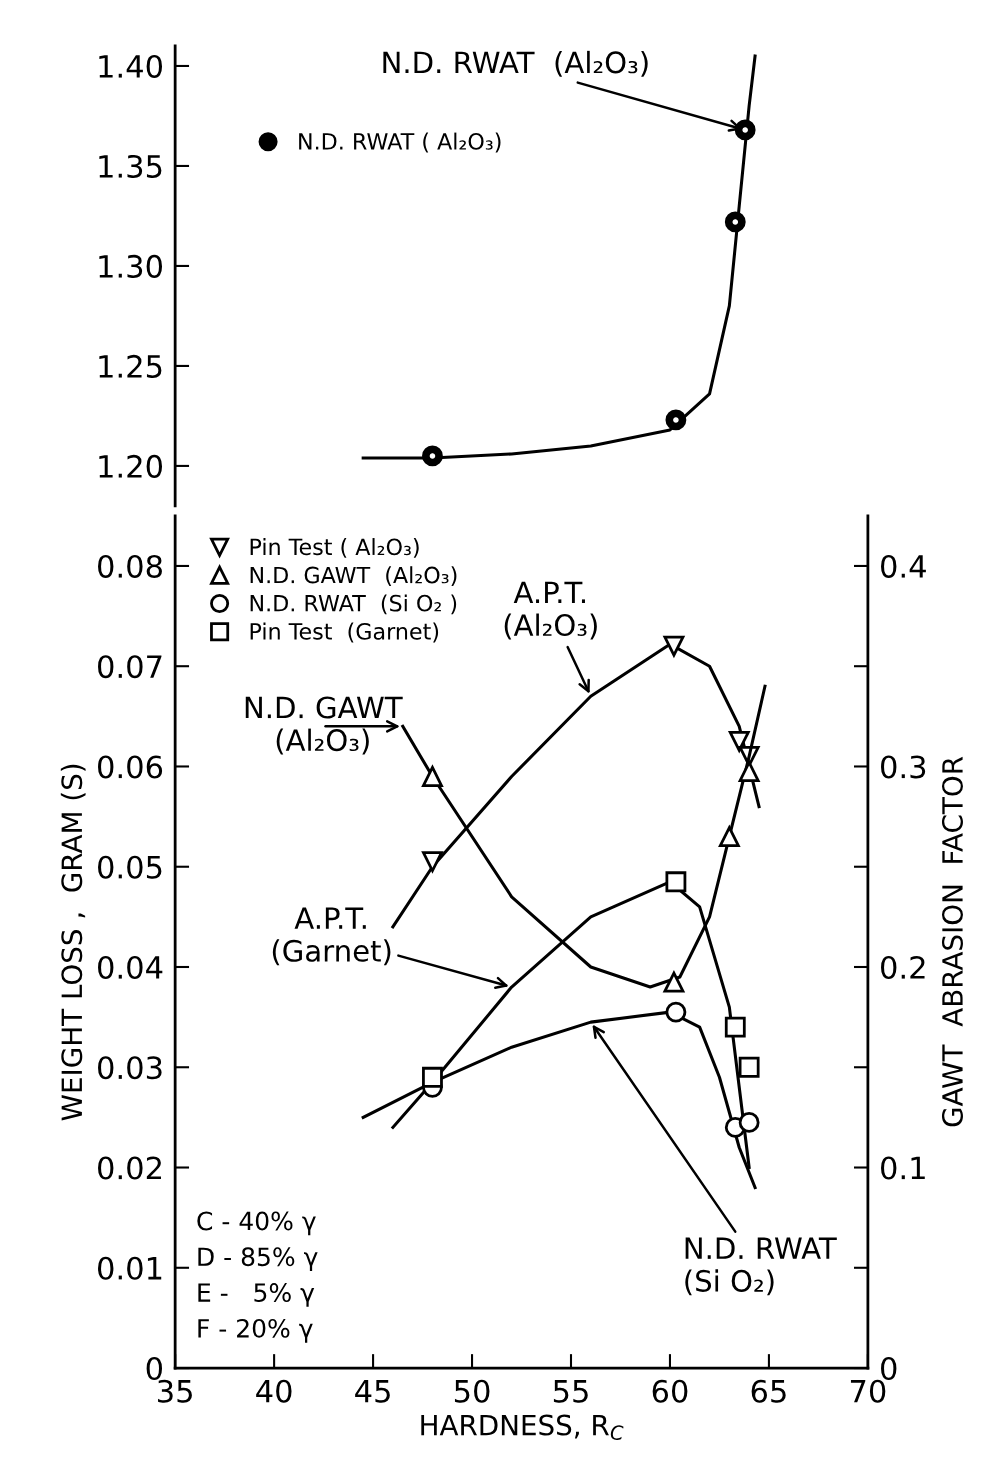  I want to click on y-tick-label: 1.20, so click(131, 466).